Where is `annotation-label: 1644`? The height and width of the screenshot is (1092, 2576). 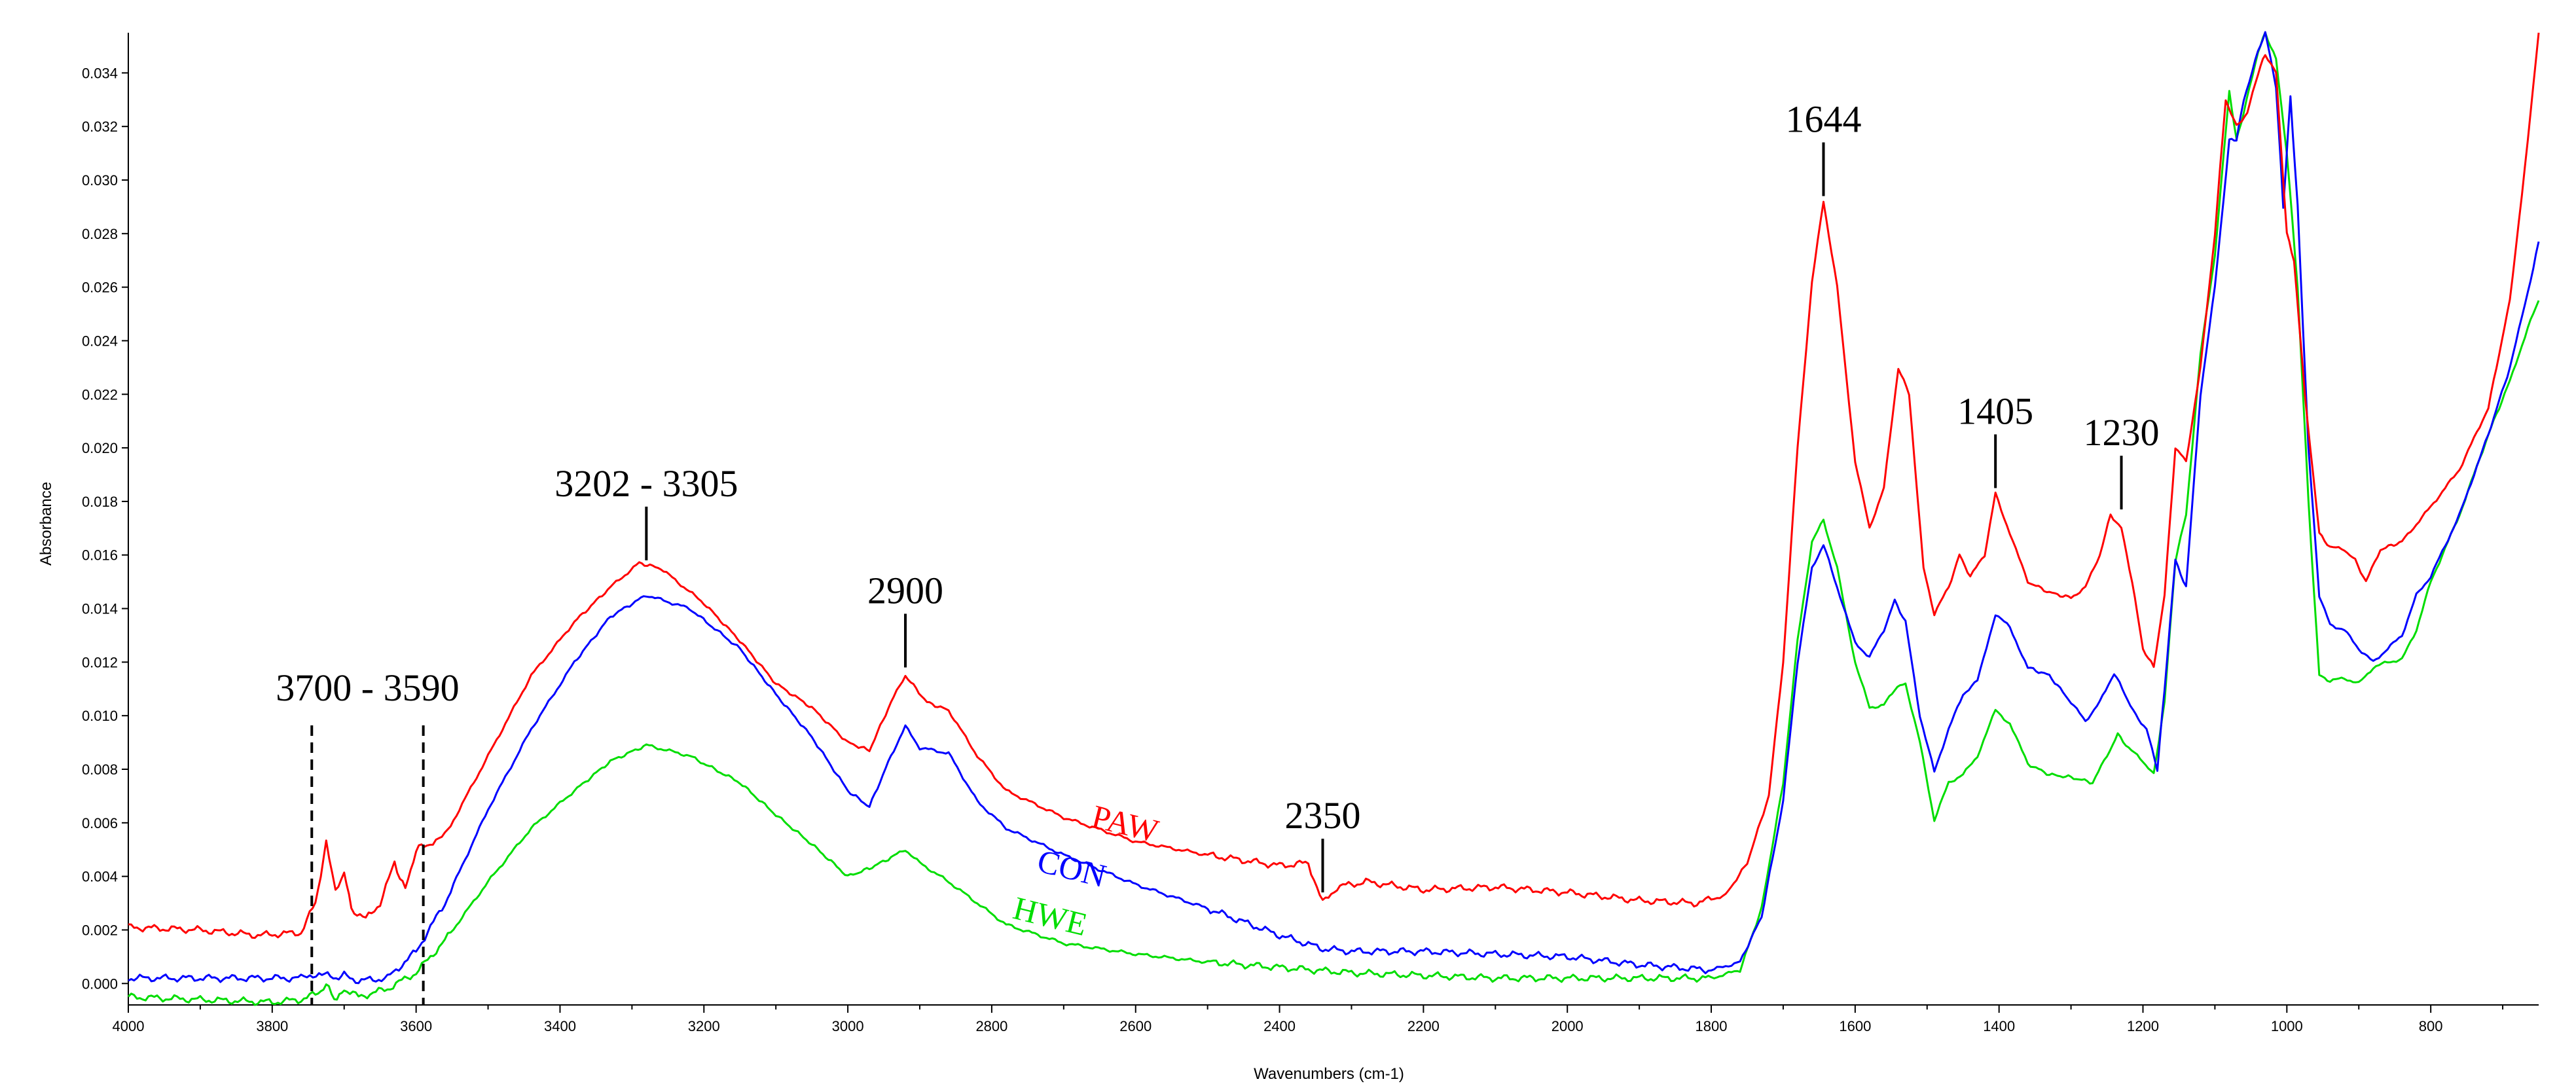
annotation-label: 1644 is located at coordinates (1823, 119).